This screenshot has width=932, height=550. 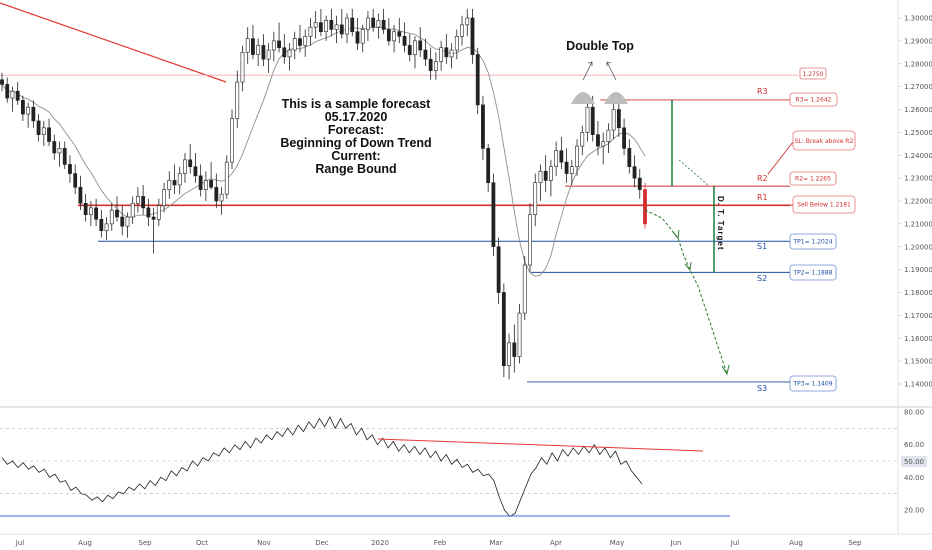 I want to click on indicator-current-box, so click(x=914, y=461).